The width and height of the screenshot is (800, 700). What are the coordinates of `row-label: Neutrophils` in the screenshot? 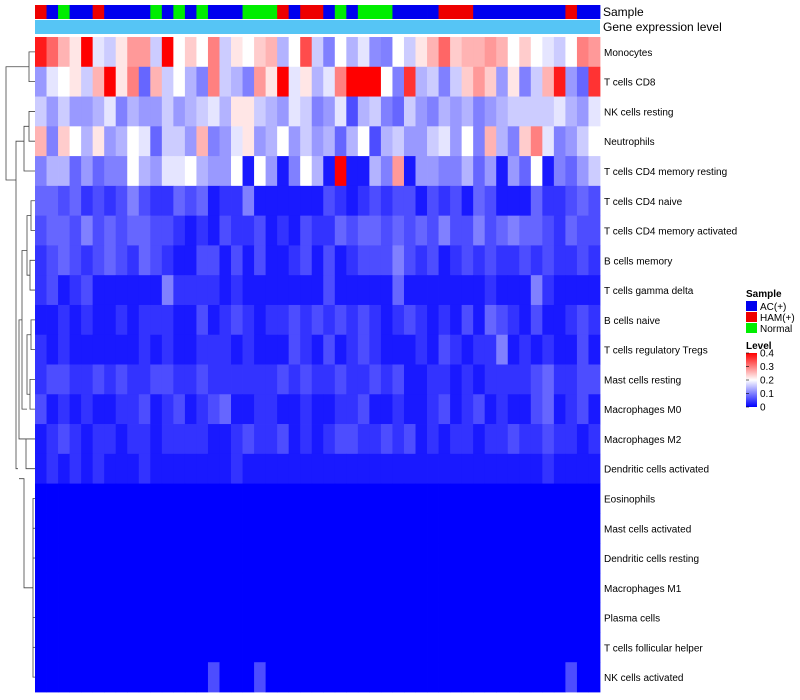 It's located at (629, 142).